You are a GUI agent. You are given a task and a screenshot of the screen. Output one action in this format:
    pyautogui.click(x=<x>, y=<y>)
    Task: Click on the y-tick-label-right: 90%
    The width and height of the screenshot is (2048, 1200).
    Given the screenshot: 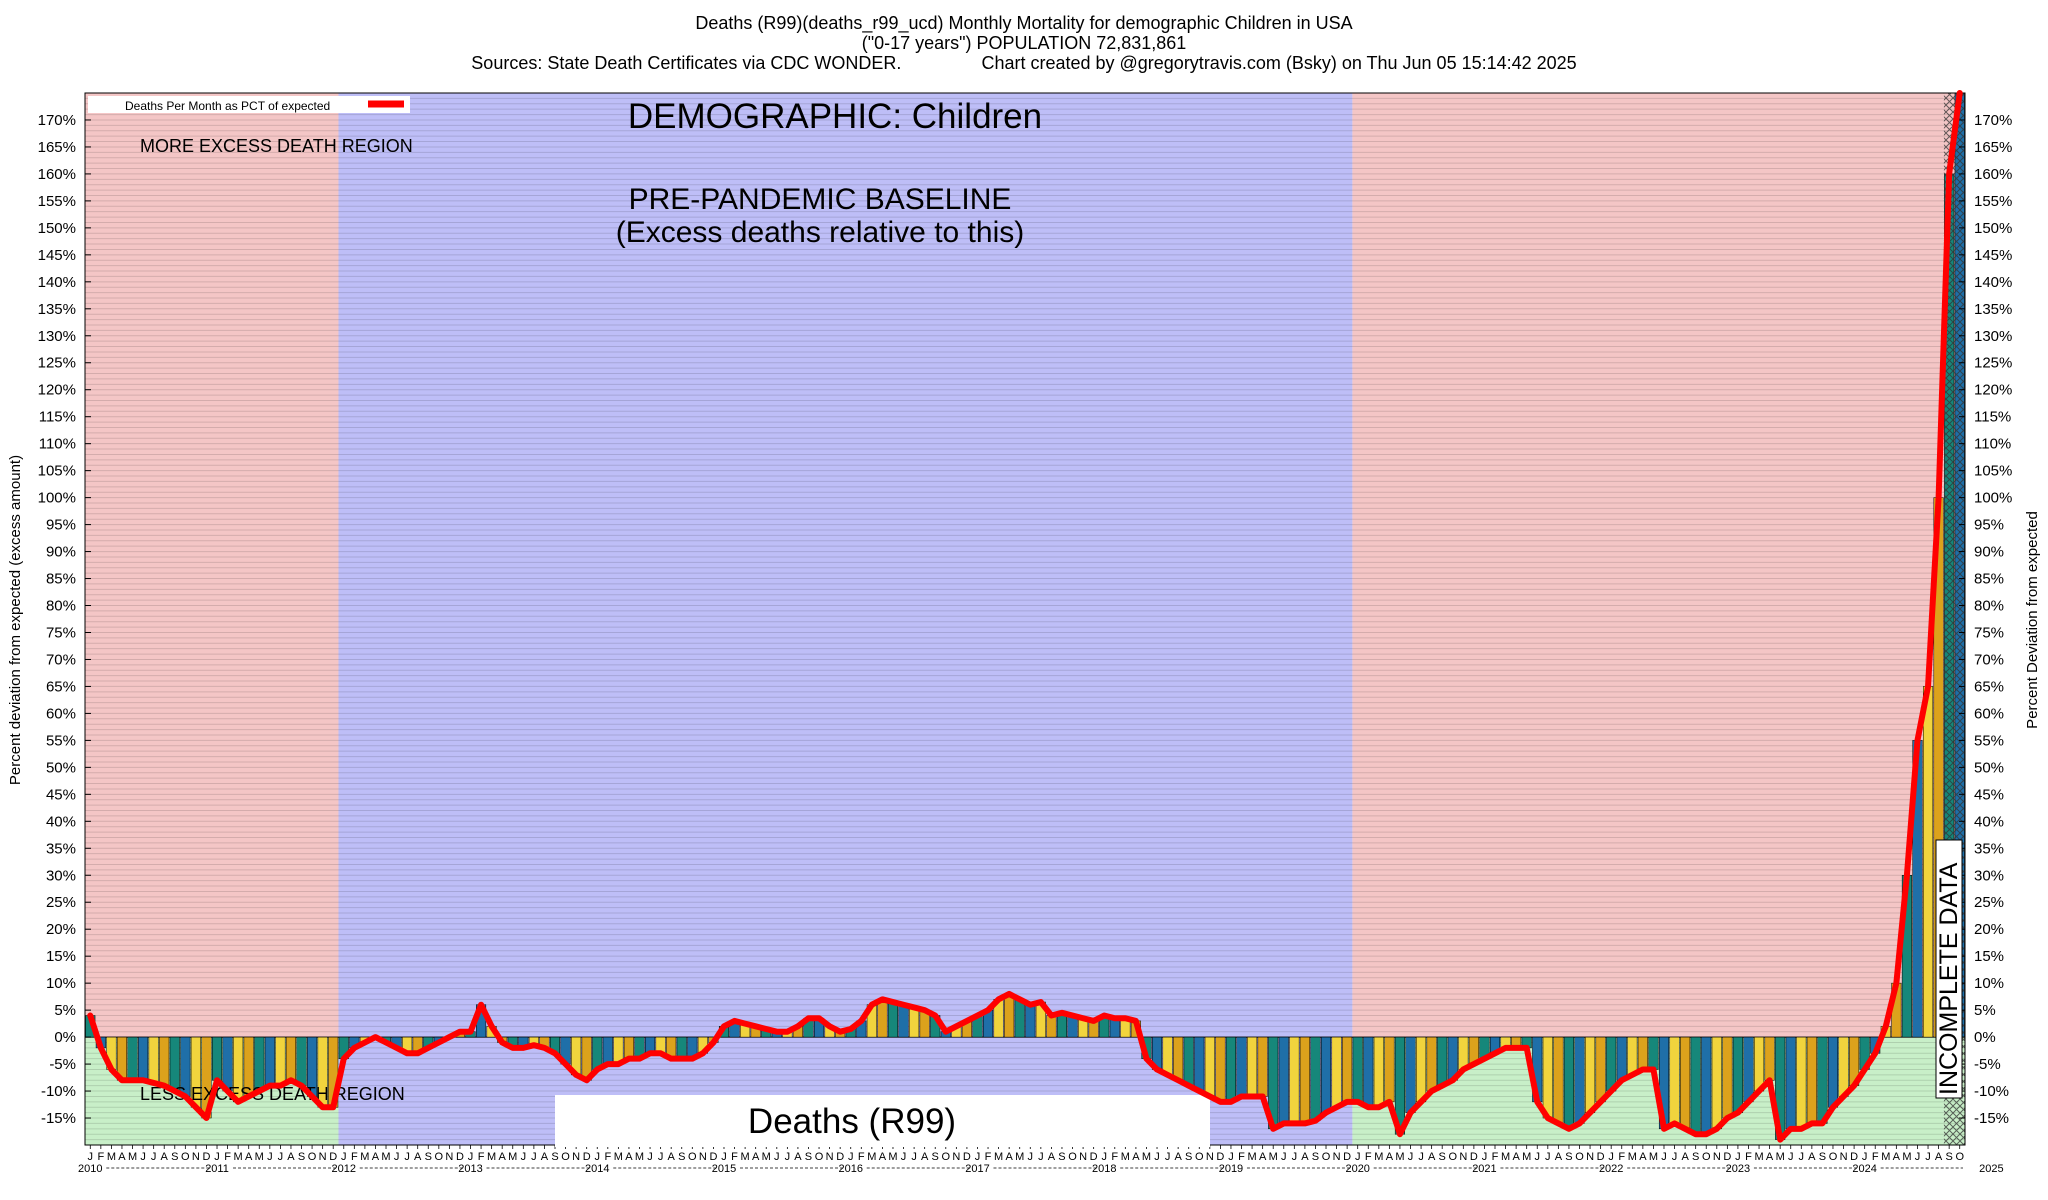 What is the action you would take?
    pyautogui.click(x=1989, y=552)
    